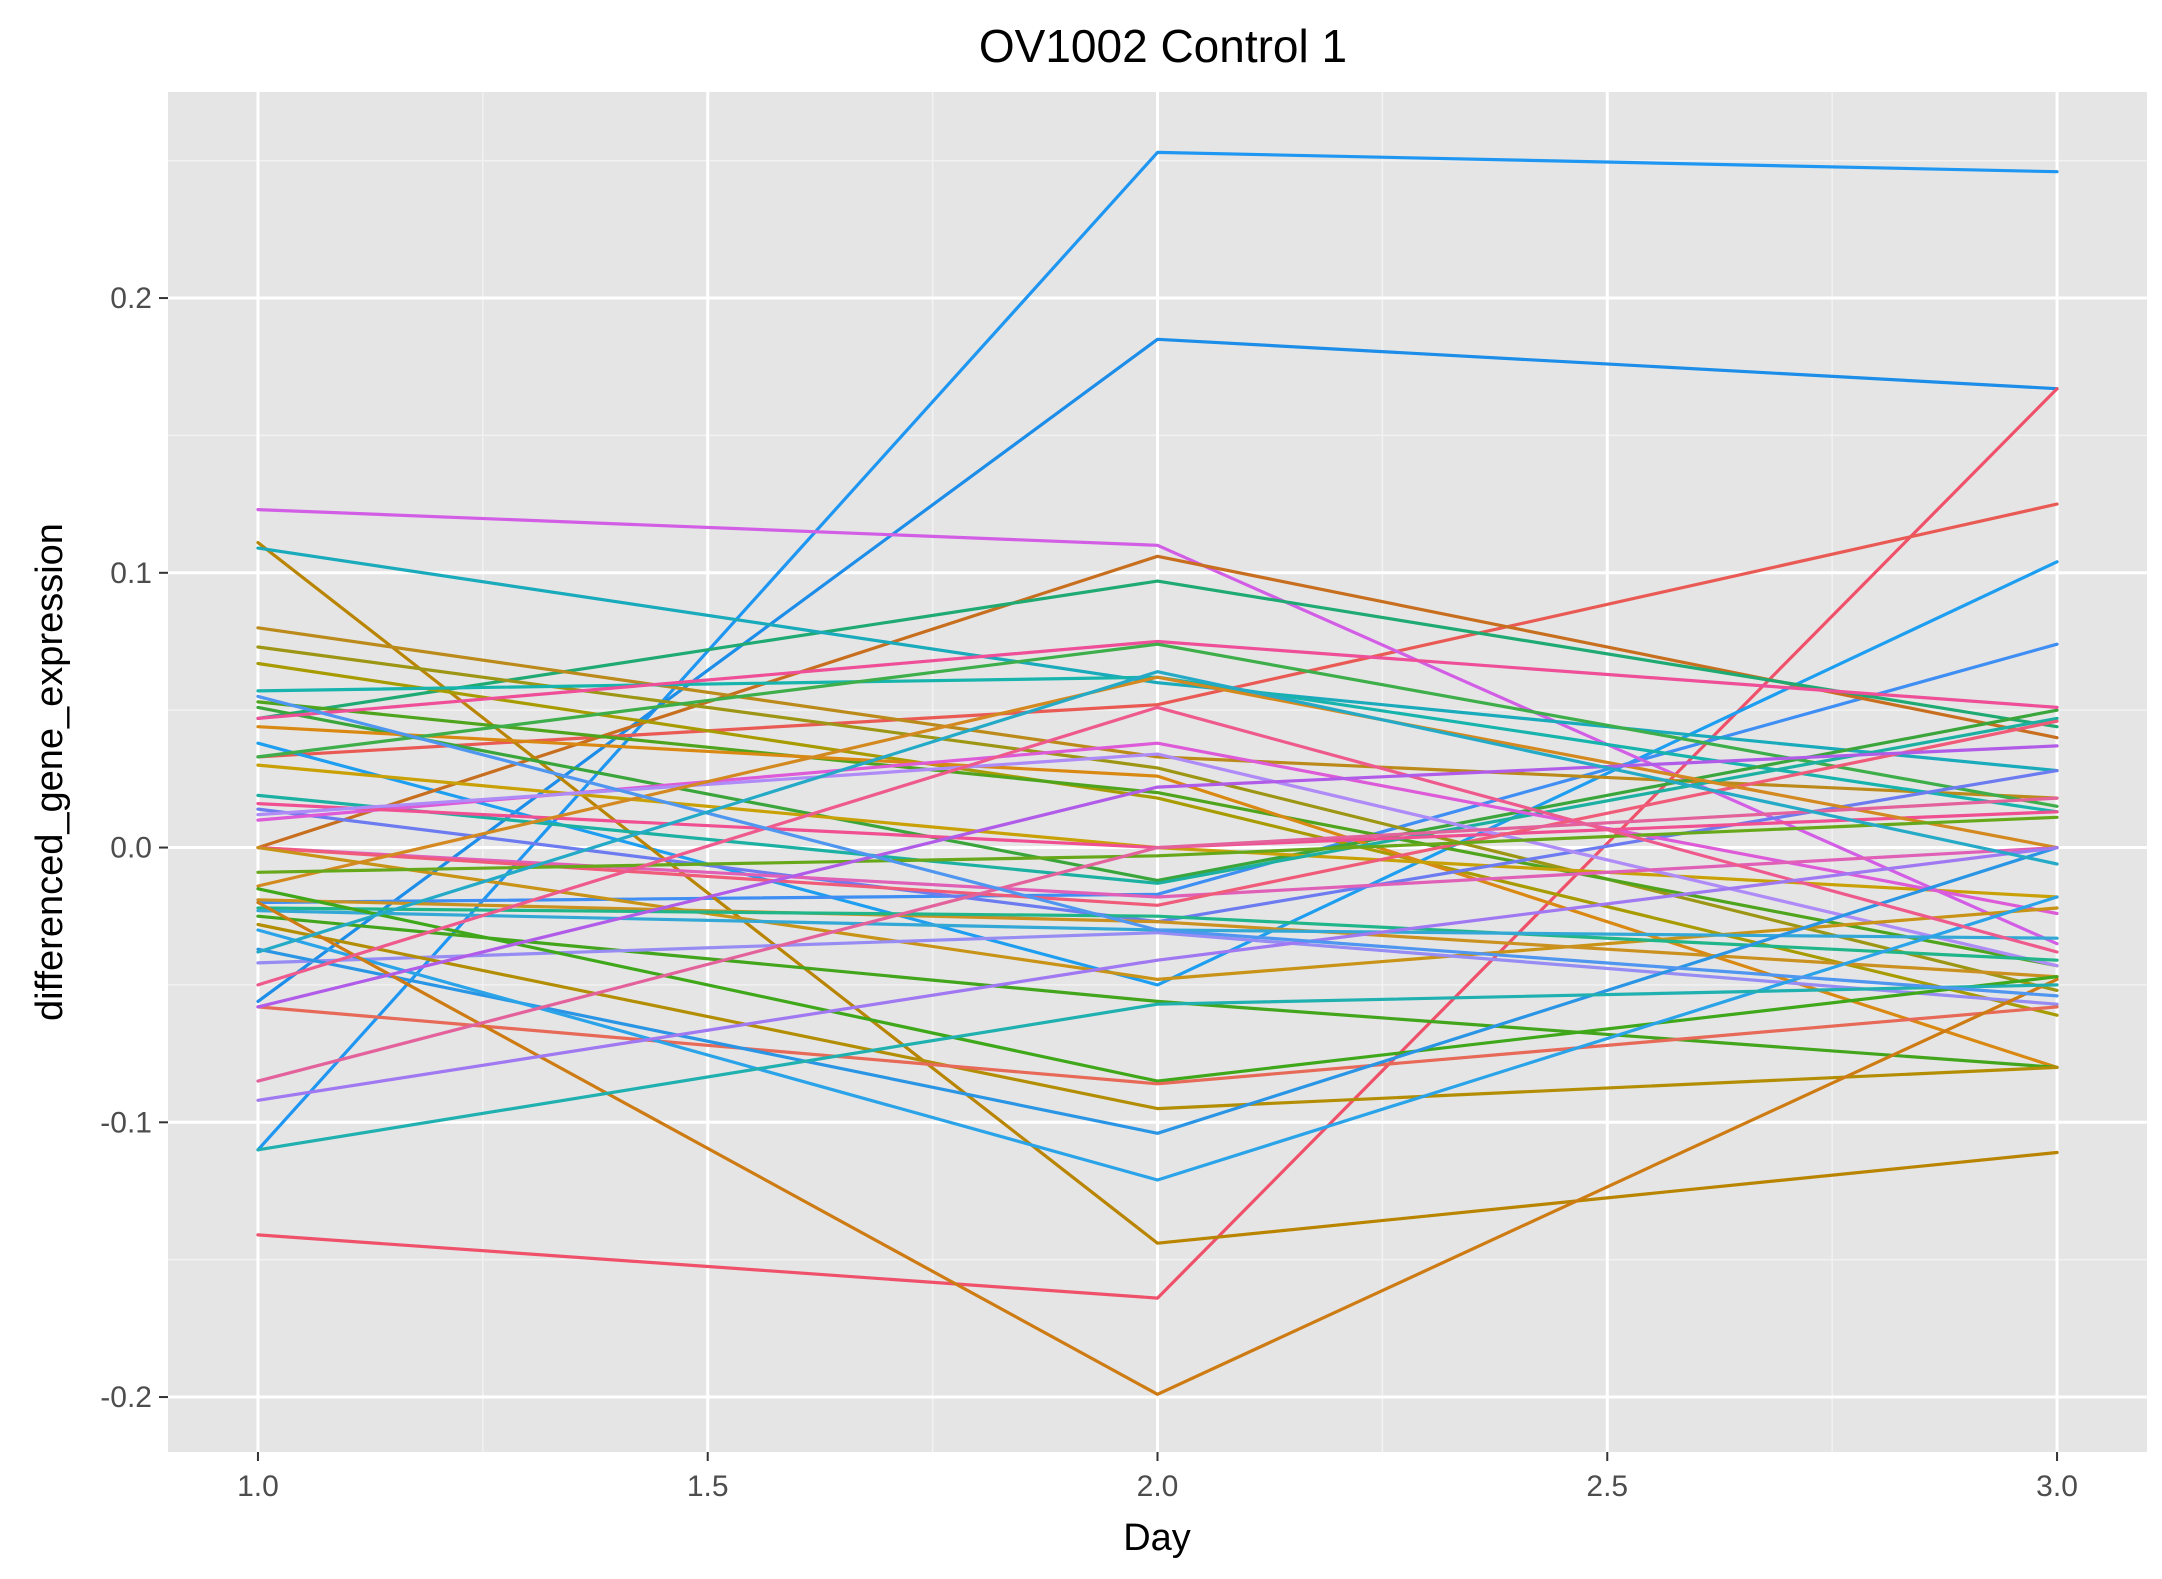  What do you see at coordinates (258, 1486) in the screenshot?
I see `x-tick-label: 1.0` at bounding box center [258, 1486].